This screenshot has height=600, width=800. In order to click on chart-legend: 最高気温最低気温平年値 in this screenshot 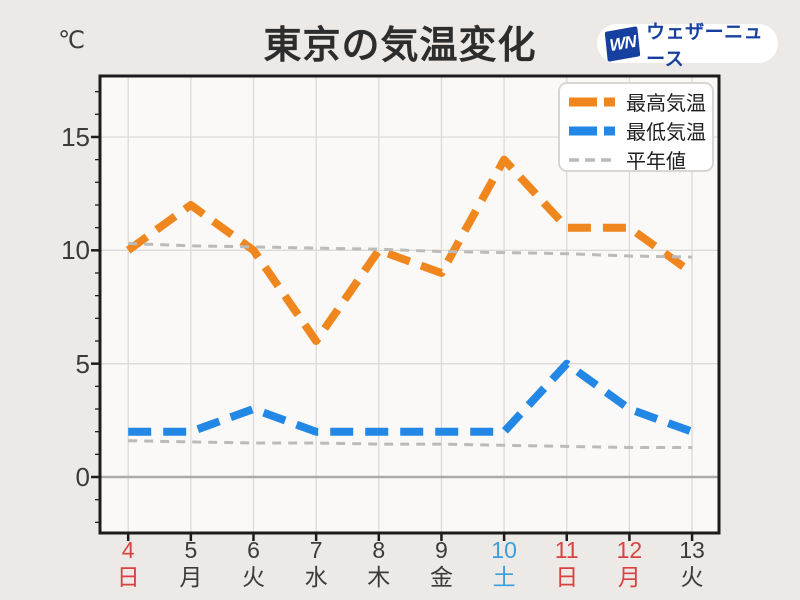, I will do `click(636, 128)`.